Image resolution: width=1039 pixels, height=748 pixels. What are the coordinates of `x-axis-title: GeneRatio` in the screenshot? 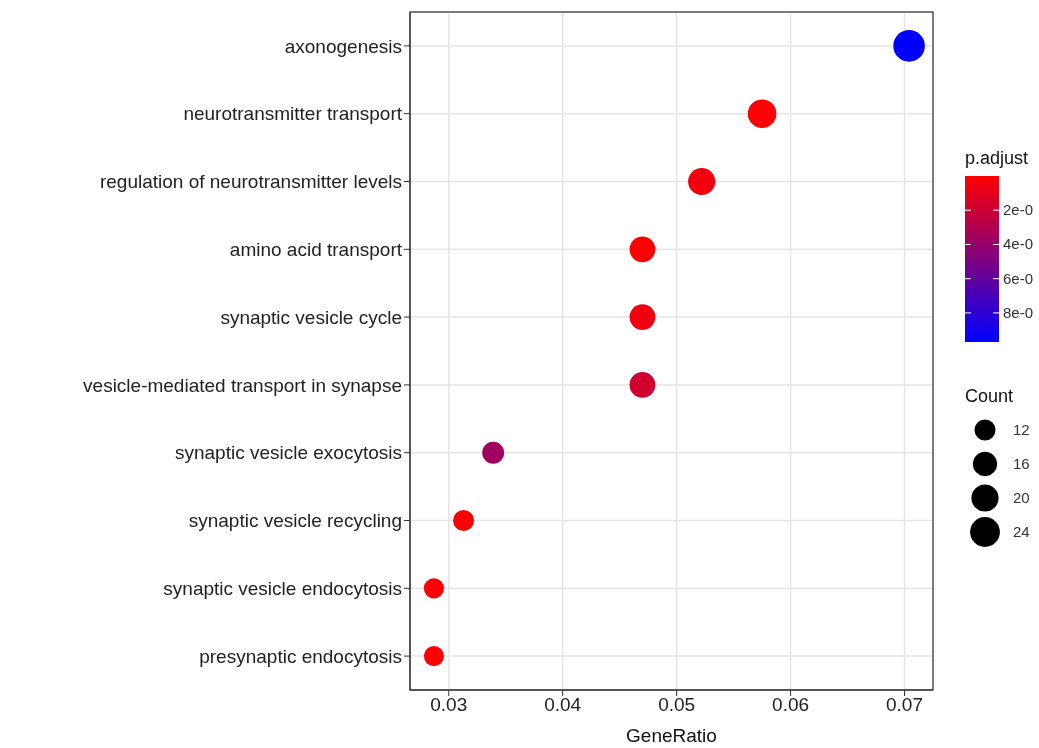 It's located at (671, 735).